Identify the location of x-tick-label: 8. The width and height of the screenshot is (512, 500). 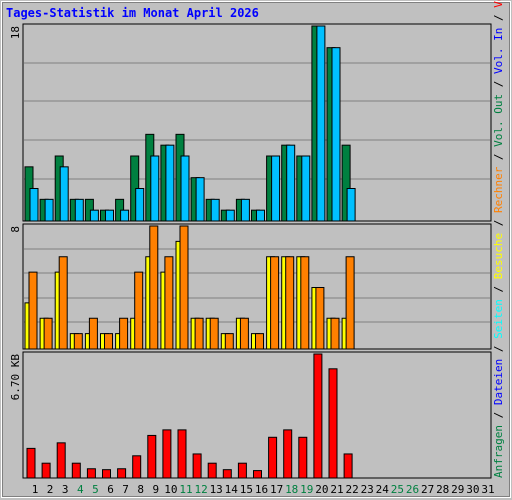
(140, 489).